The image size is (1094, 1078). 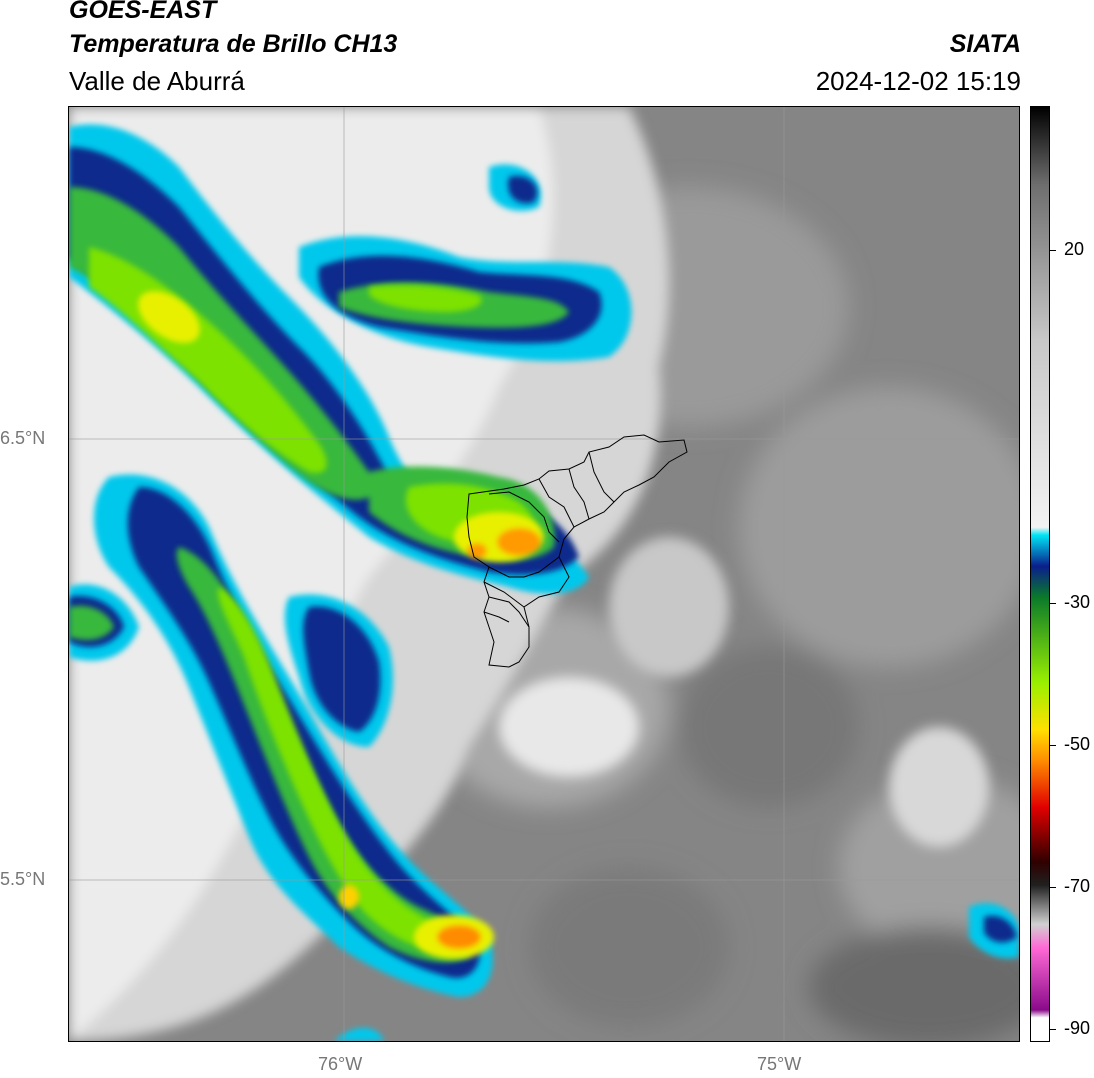 What do you see at coordinates (340, 1064) in the screenshot?
I see `longitude-label: 76°W` at bounding box center [340, 1064].